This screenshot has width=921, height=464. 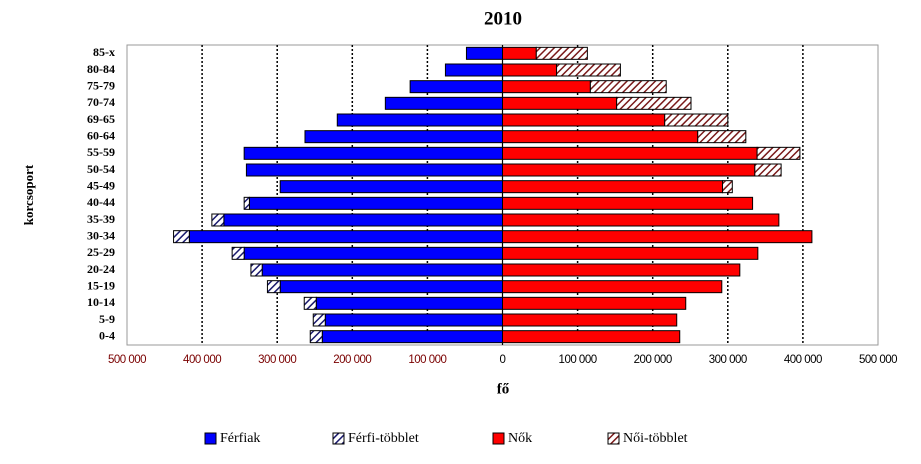 I want to click on legend-label: Női-többlet, so click(x=655, y=438).